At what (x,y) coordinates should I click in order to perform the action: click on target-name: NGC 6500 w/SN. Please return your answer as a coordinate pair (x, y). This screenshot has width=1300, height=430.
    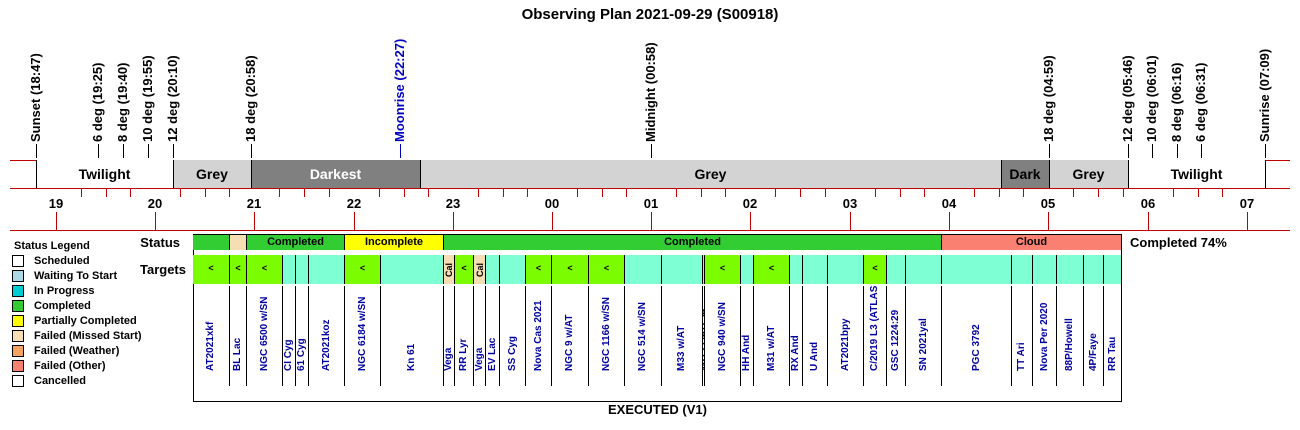
    Looking at the image, I should click on (264, 333).